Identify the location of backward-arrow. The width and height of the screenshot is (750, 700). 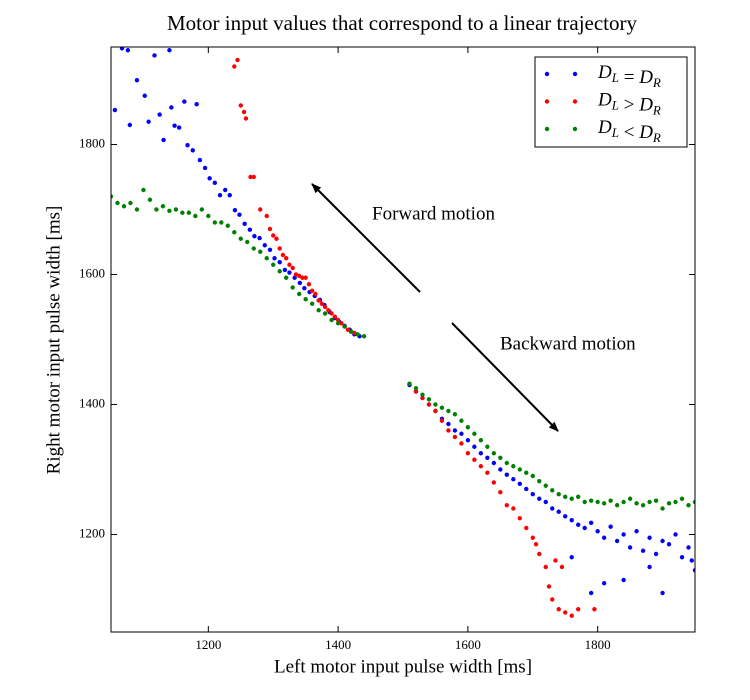
(505, 377).